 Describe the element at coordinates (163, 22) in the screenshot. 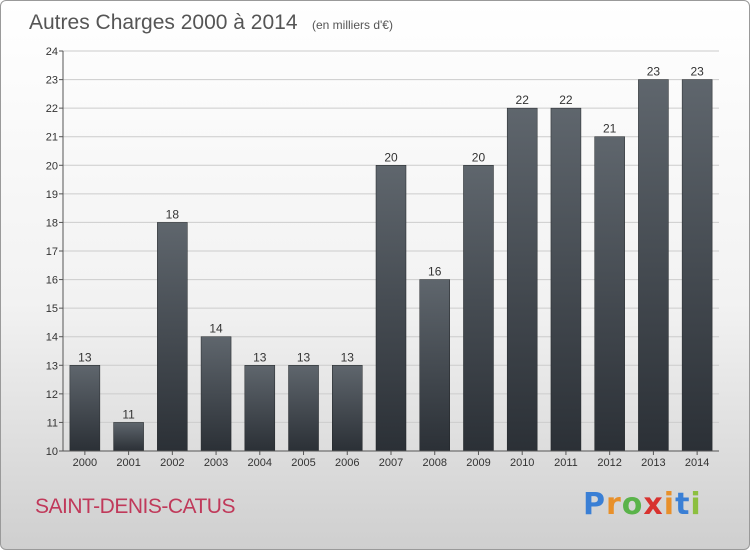

I see `chart-title-main: Autres Charges 2000 à 2014` at that location.